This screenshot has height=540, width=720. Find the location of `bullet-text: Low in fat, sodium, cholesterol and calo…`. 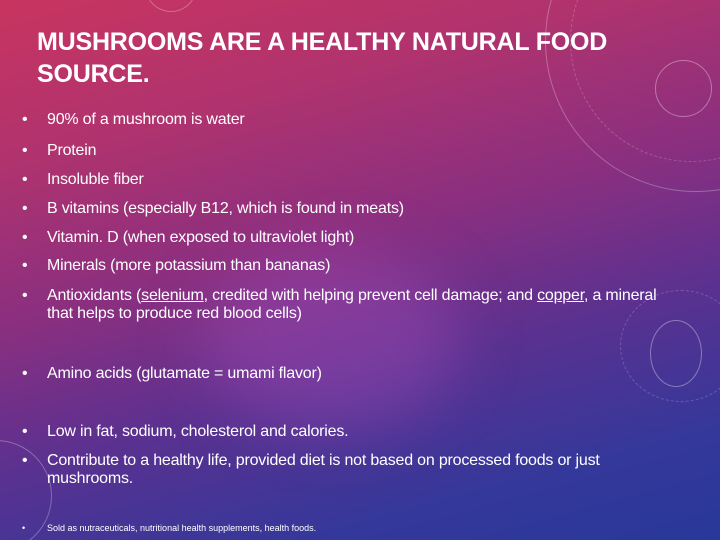

bullet-text: Low in fat, sodium, cholesterol and calo… is located at coordinates (198, 431).